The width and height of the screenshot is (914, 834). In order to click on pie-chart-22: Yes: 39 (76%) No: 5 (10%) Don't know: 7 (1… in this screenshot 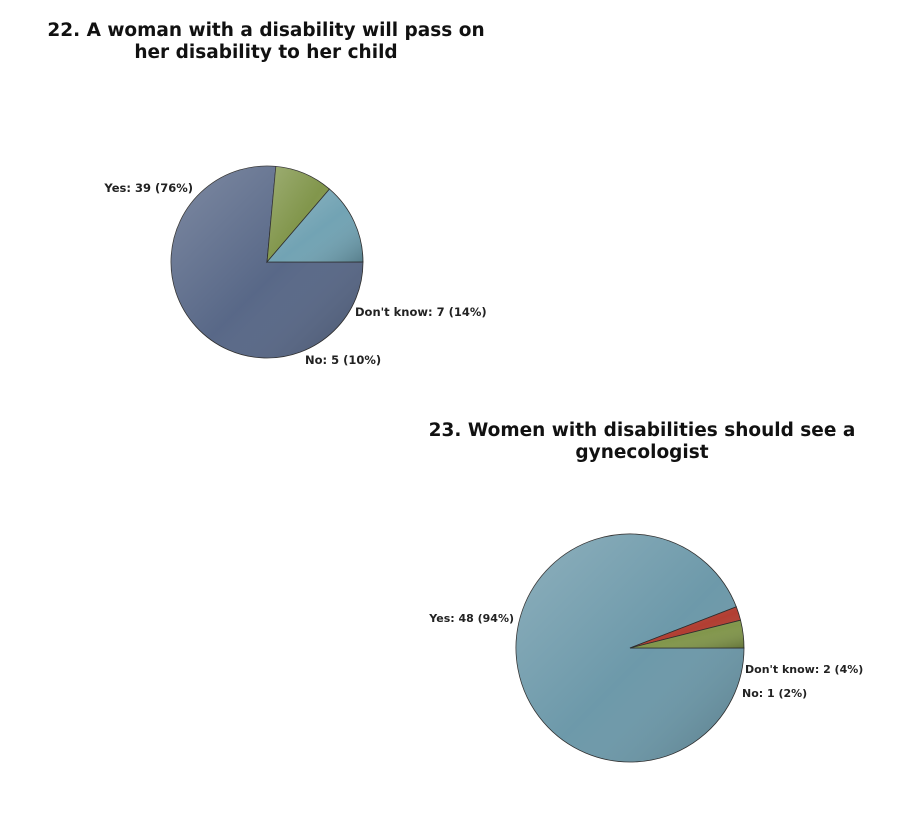, I will do `click(295, 266)`.